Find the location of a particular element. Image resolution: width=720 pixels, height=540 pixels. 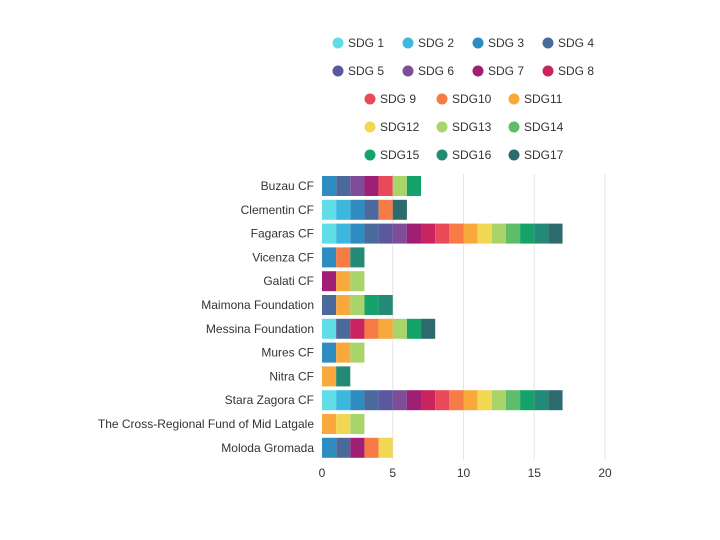

x-tick-label: 15 is located at coordinates (535, 473).